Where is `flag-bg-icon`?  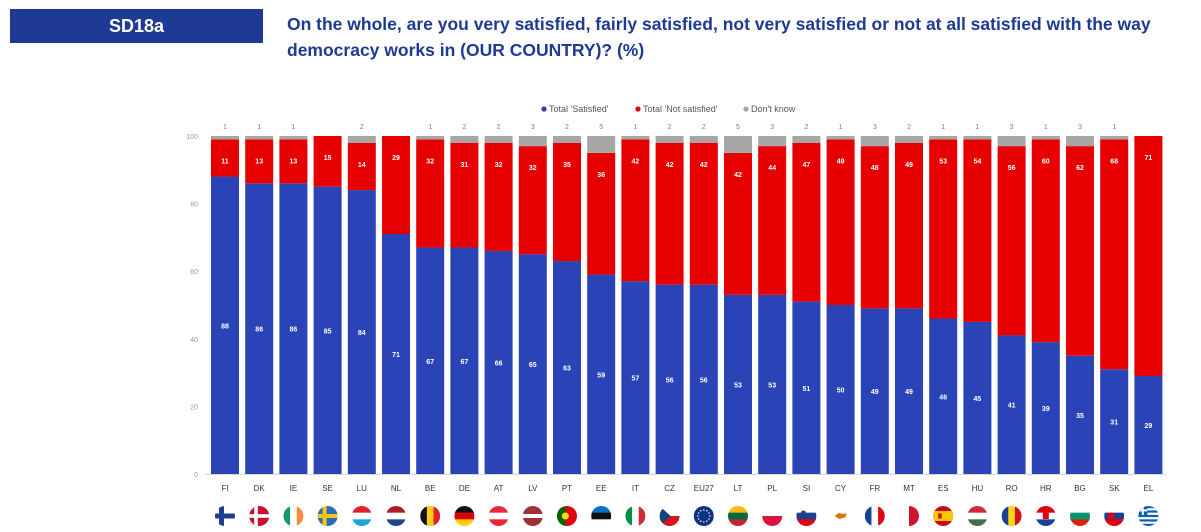
flag-bg-icon is located at coordinates (1080, 516).